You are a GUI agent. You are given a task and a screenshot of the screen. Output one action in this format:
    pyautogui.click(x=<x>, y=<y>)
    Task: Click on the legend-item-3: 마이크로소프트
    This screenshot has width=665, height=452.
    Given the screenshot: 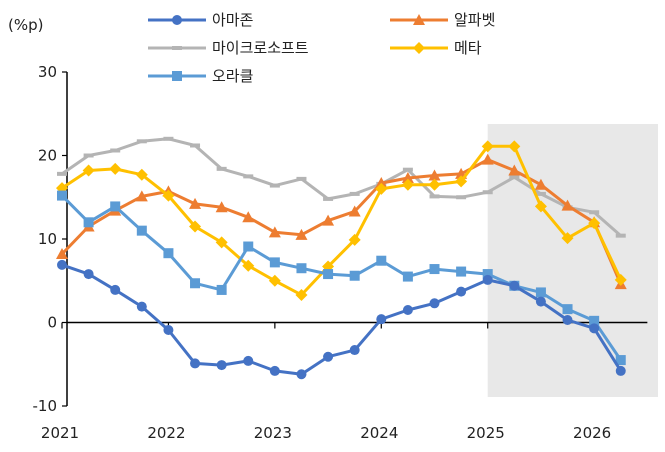 What is the action you would take?
    pyautogui.click(x=228, y=48)
    